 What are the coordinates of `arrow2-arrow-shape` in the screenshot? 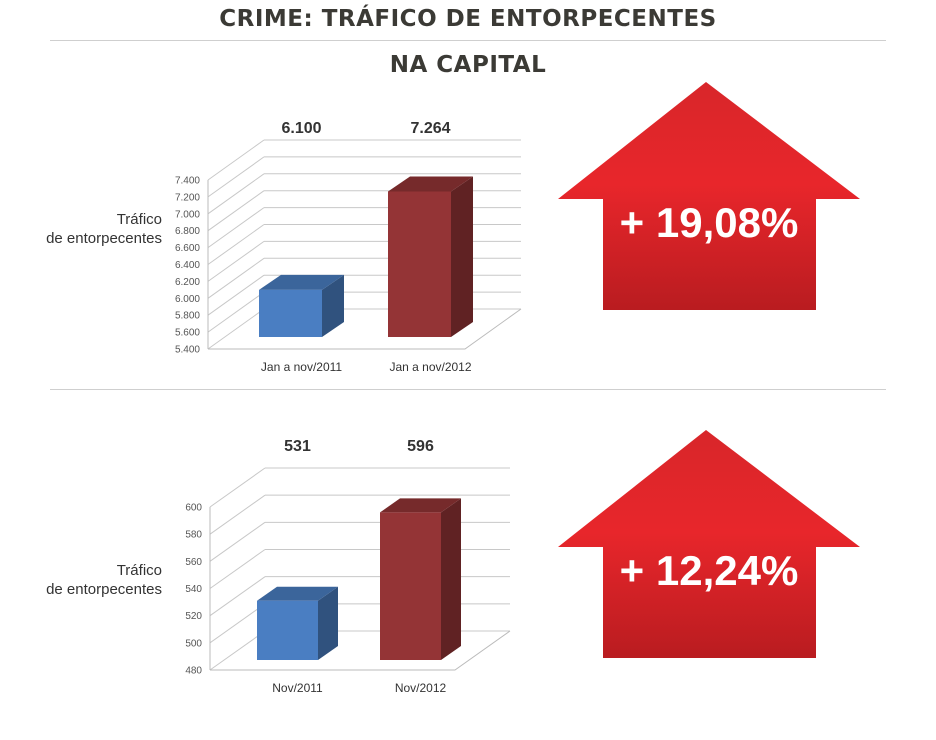 It's located at (709, 544).